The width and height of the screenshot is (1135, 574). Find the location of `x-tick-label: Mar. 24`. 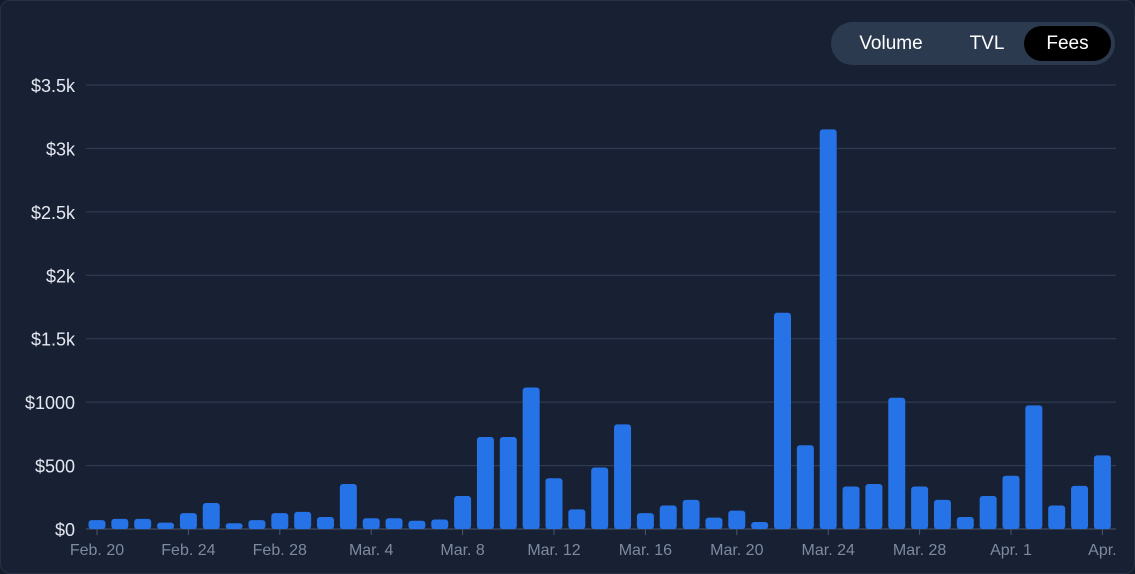

x-tick-label: Mar. 24 is located at coordinates (828, 550).